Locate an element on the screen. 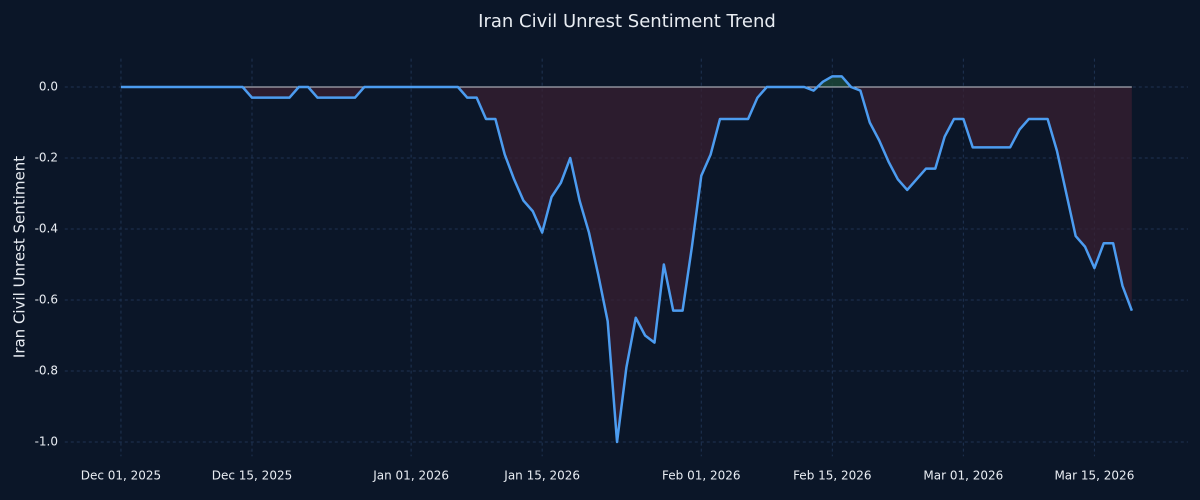  x-tick-label: Mar 01, 2026 is located at coordinates (963, 476).